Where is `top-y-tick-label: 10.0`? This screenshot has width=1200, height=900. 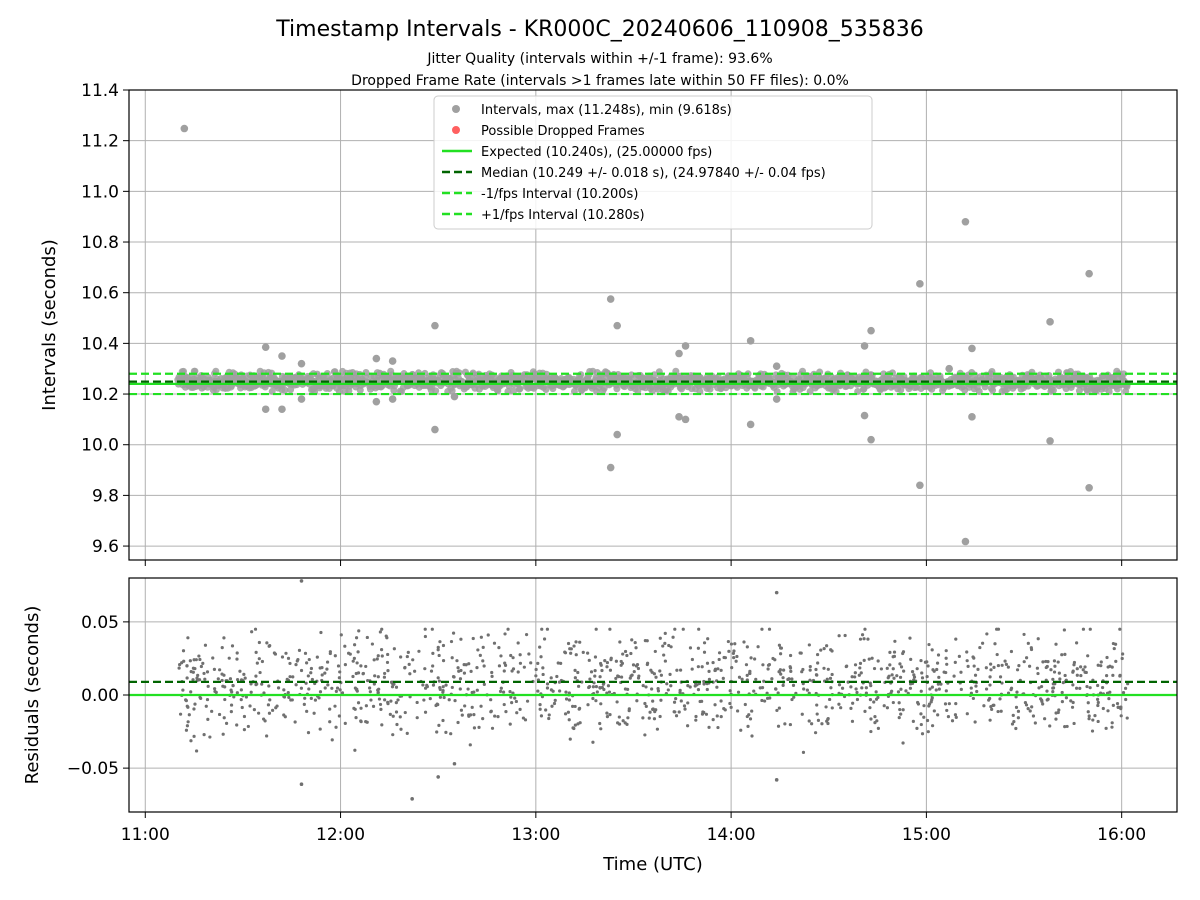 top-y-tick-label: 10.0 is located at coordinates (100, 446).